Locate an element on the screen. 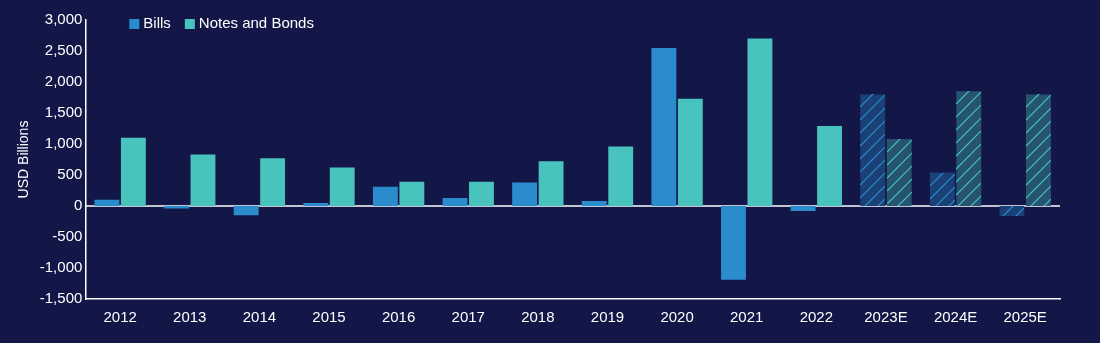 The height and width of the screenshot is (343, 1100). y-tick-label: 1,500 is located at coordinates (63, 112).